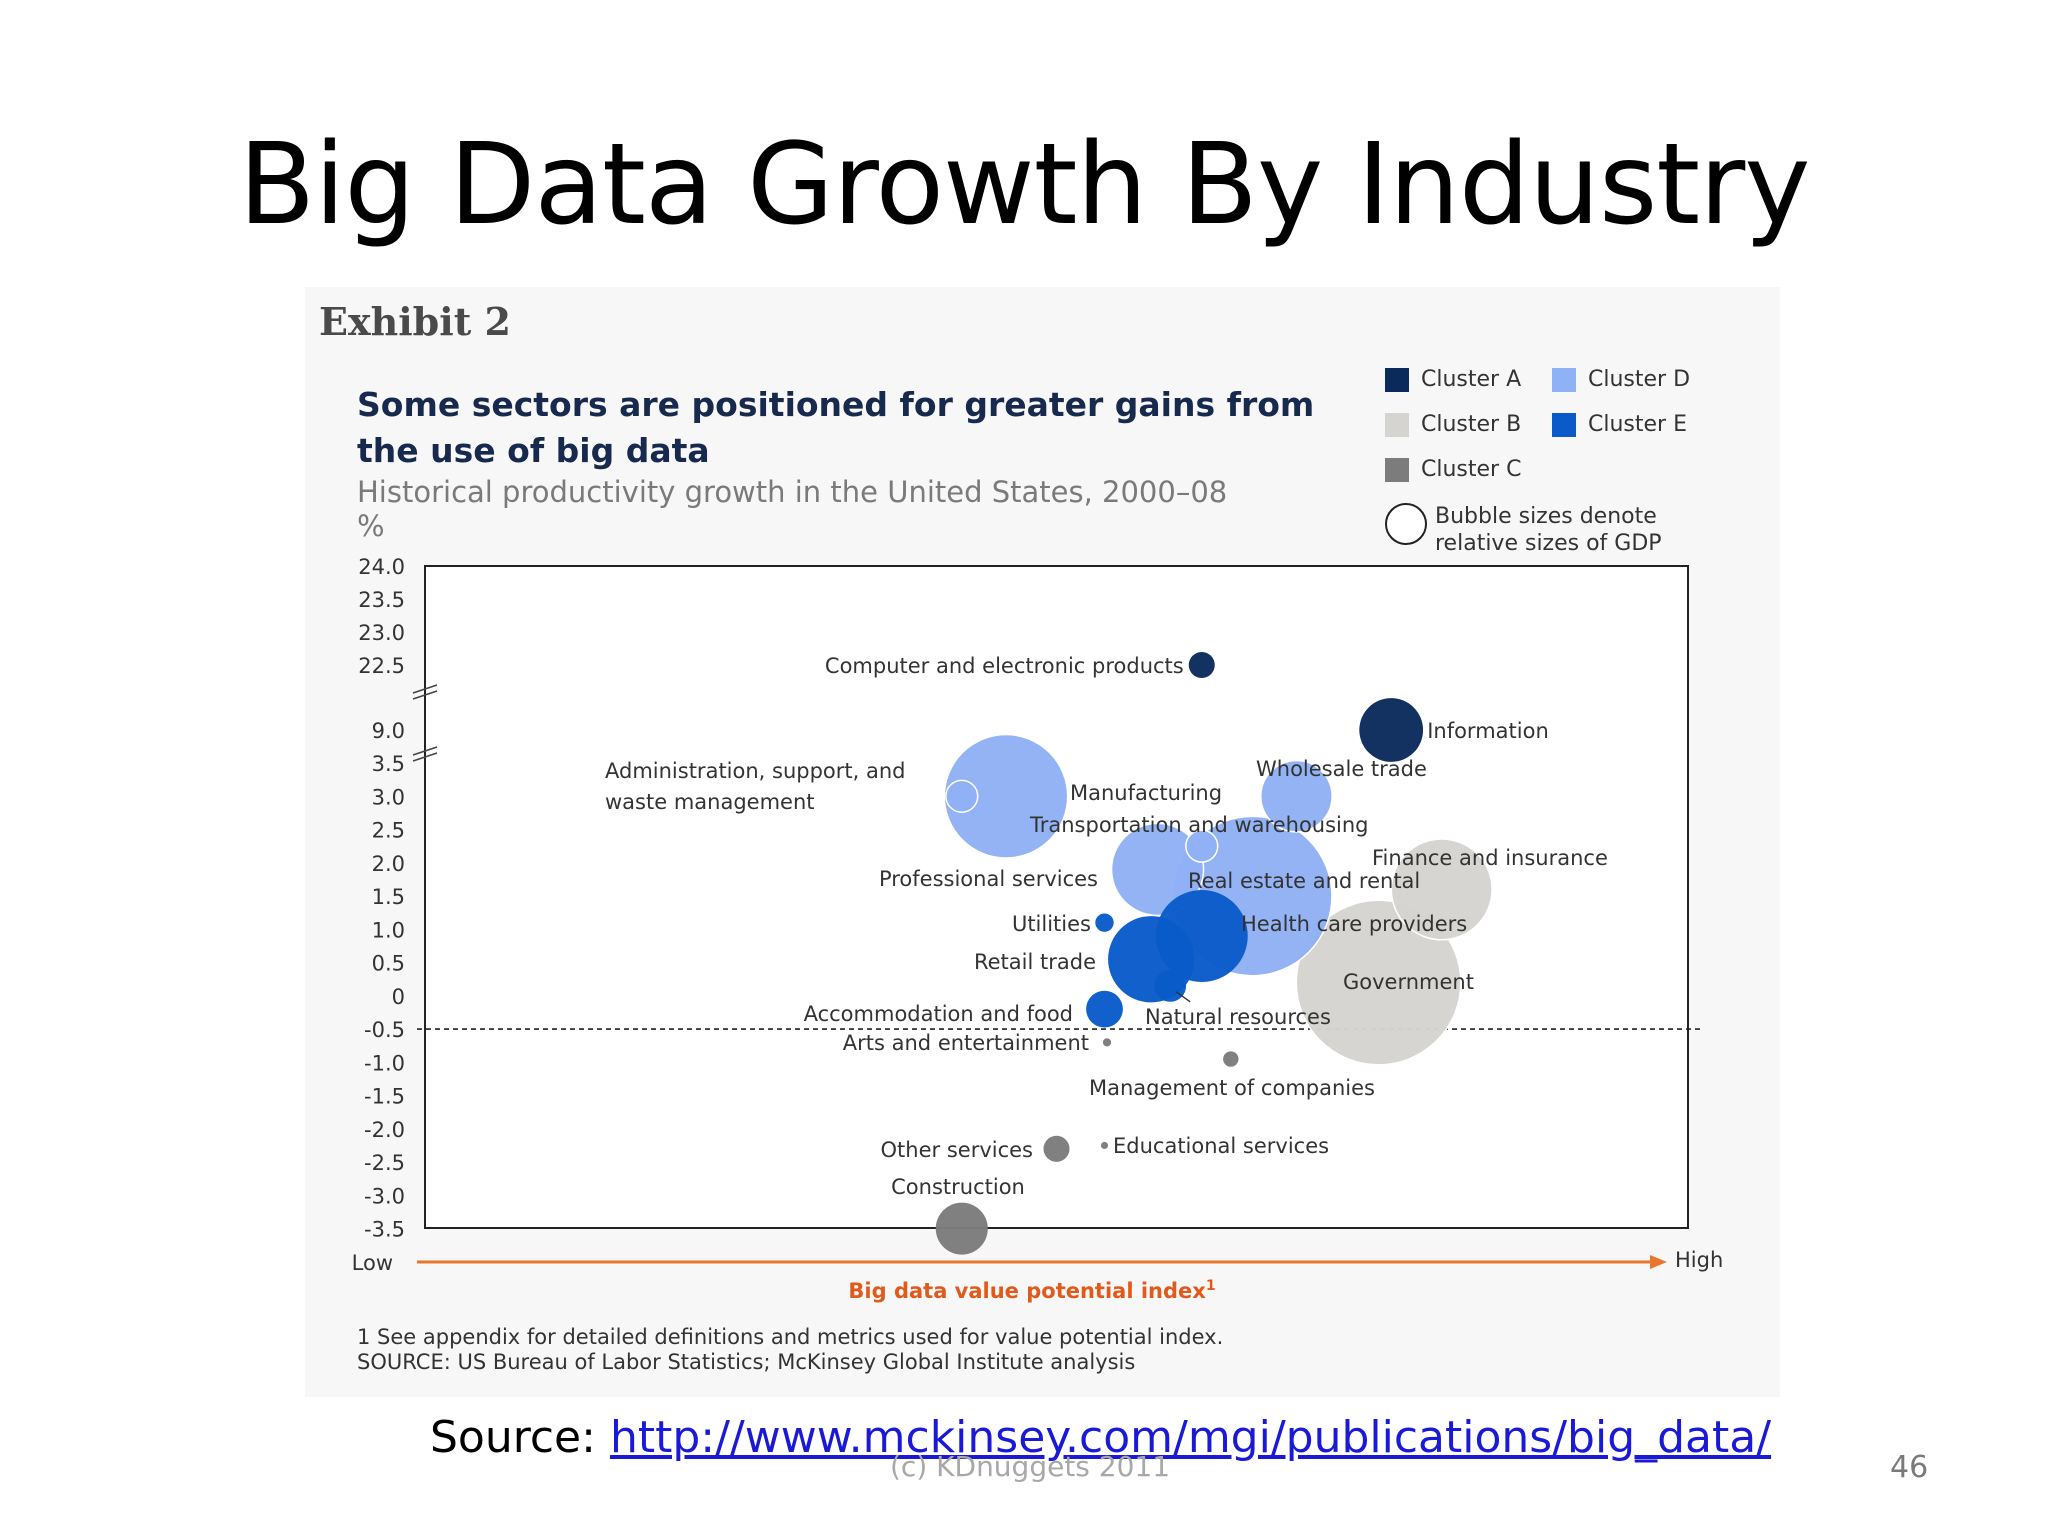 The image size is (2048, 1536). What do you see at coordinates (388, 864) in the screenshot?
I see `y-tick-label: 2.0` at bounding box center [388, 864].